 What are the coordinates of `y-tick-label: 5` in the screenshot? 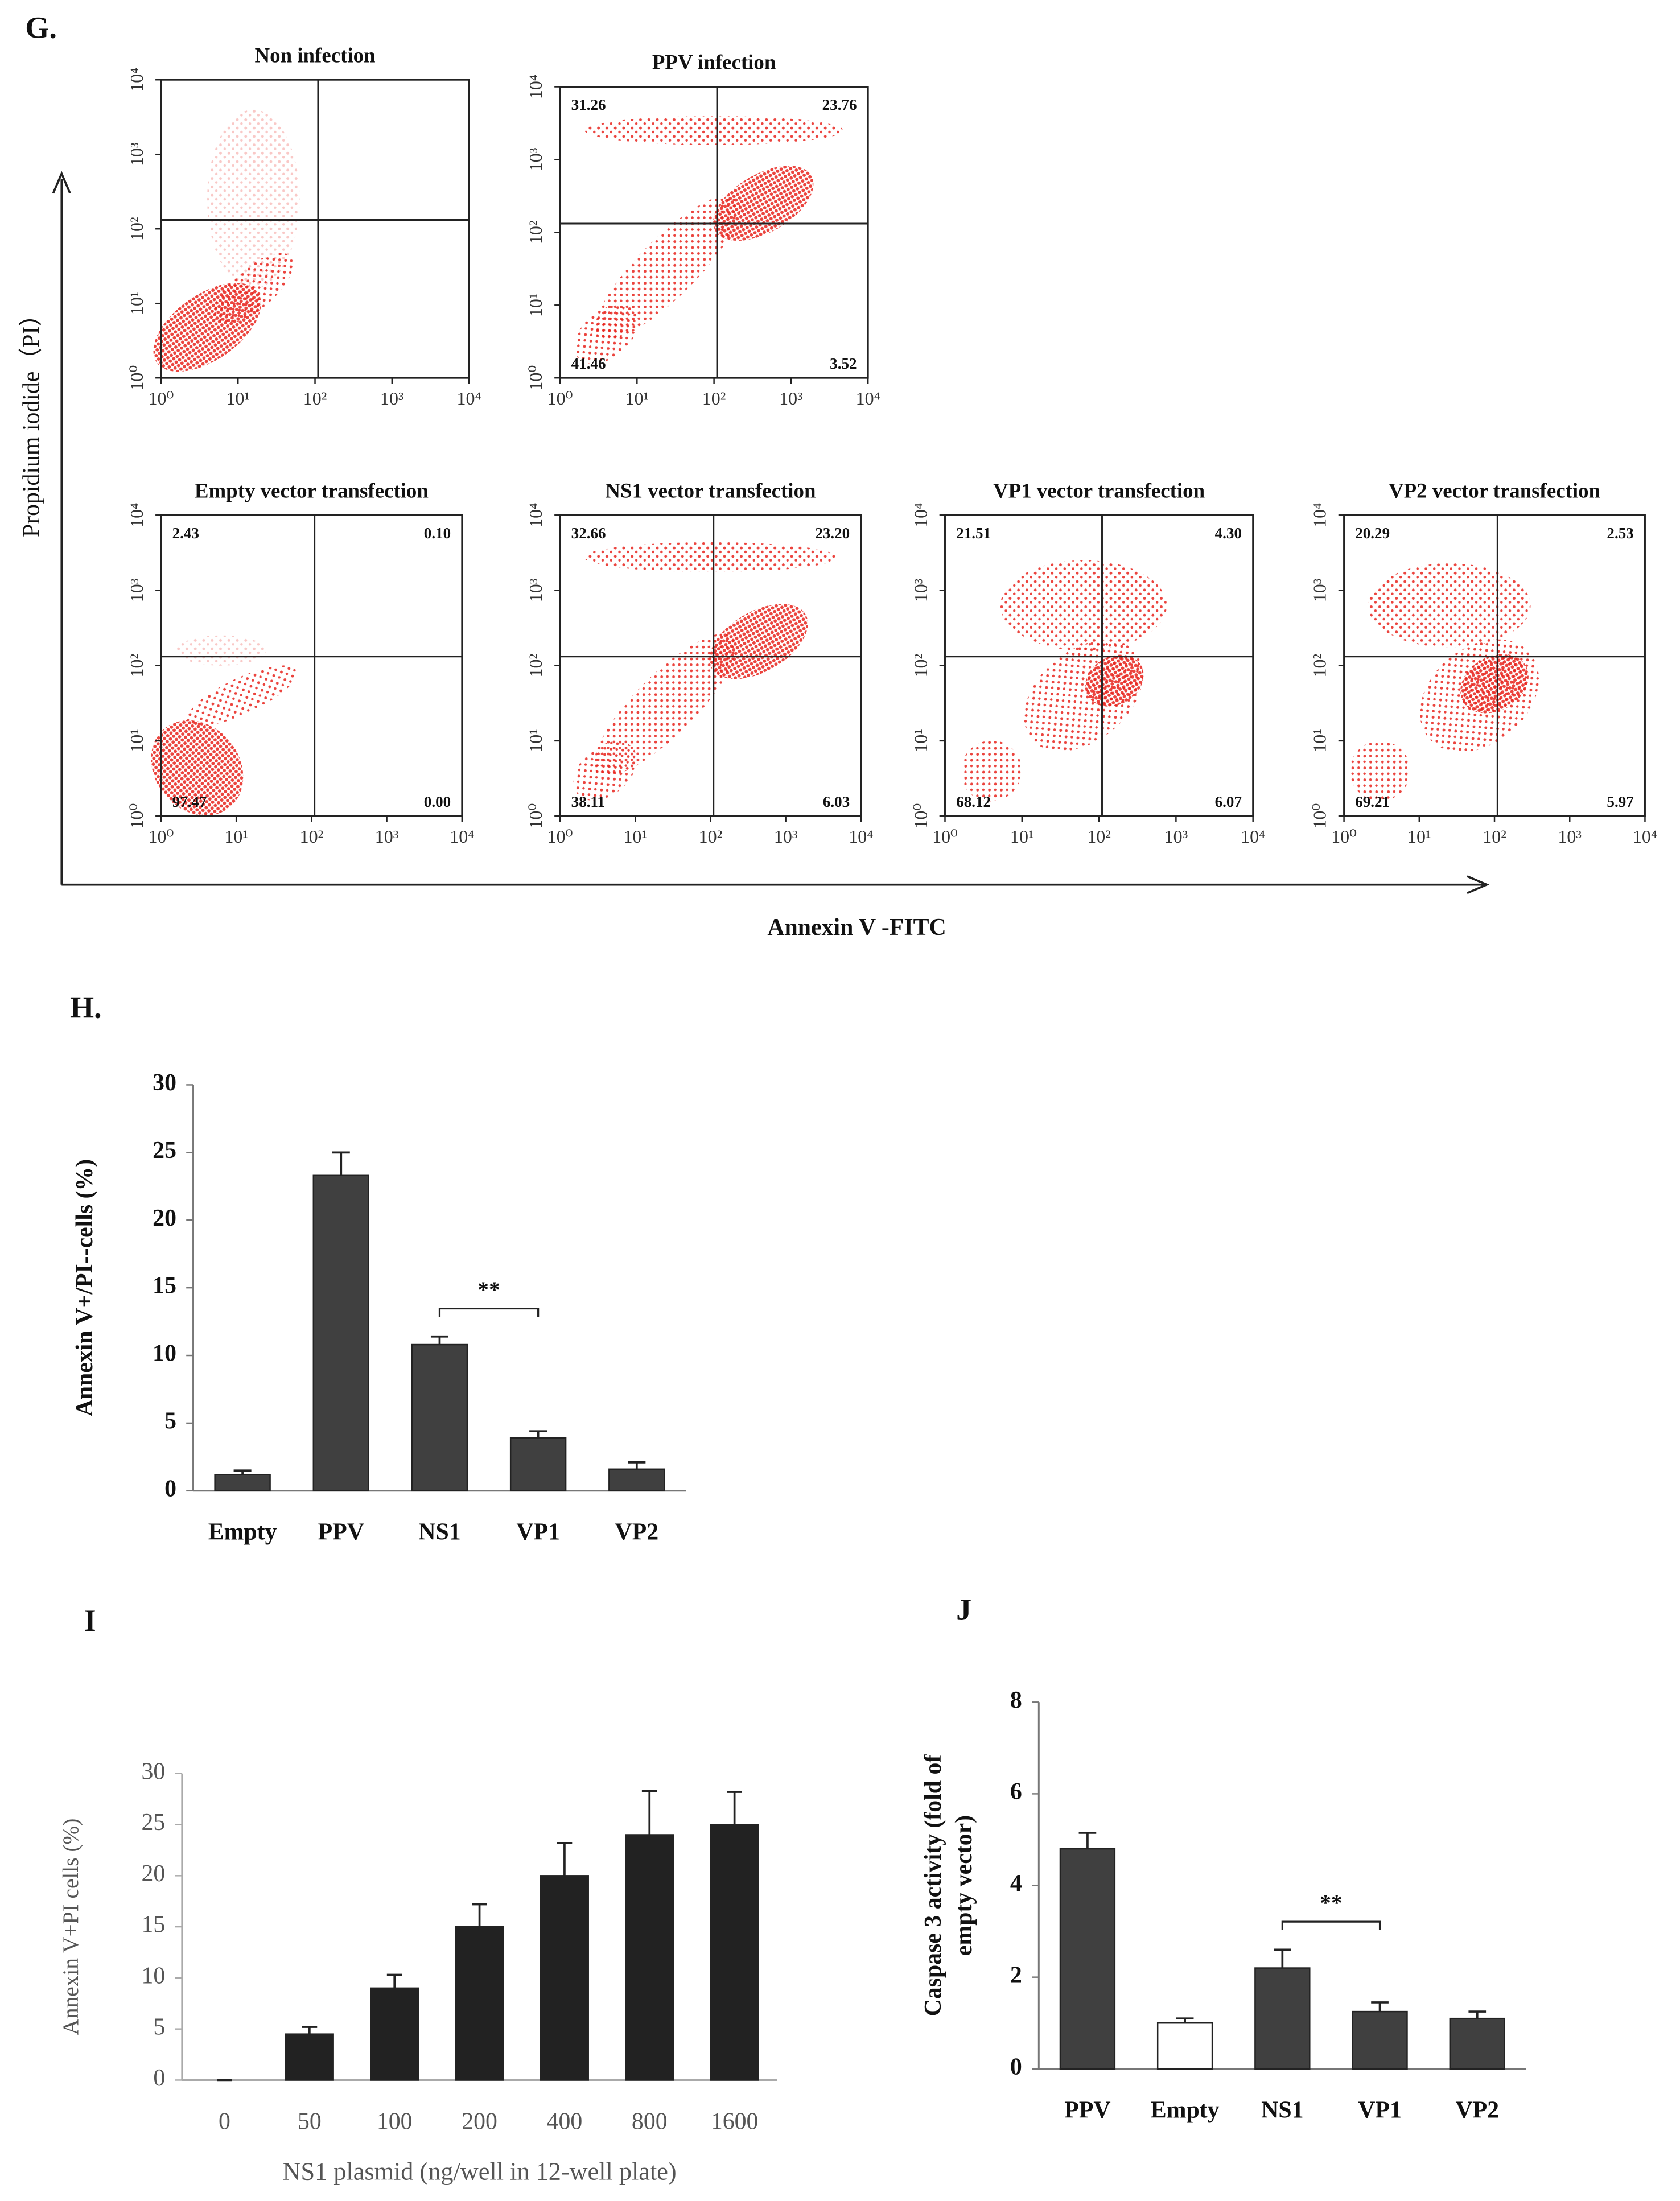 It's located at (159, 2027).